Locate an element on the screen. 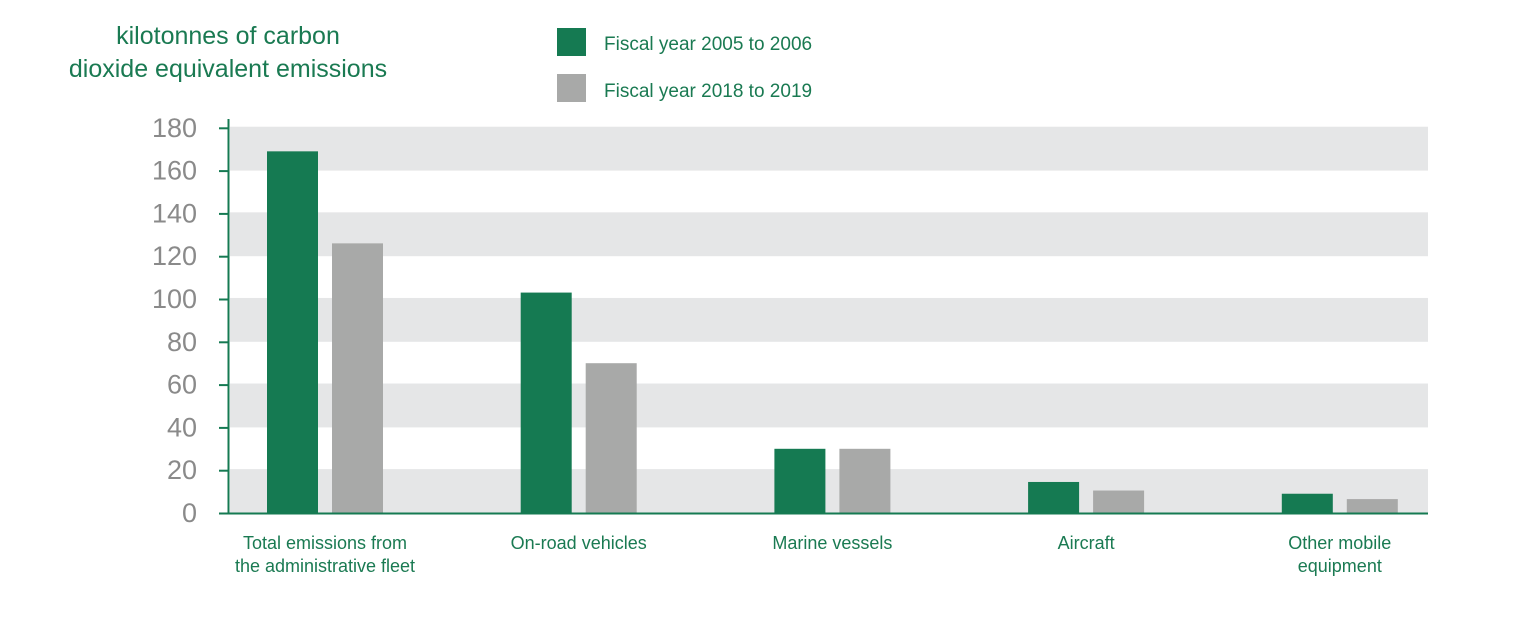 Image resolution: width=1533 pixels, height=636 pixels. y-tick-label: 100 is located at coordinates (174, 299).